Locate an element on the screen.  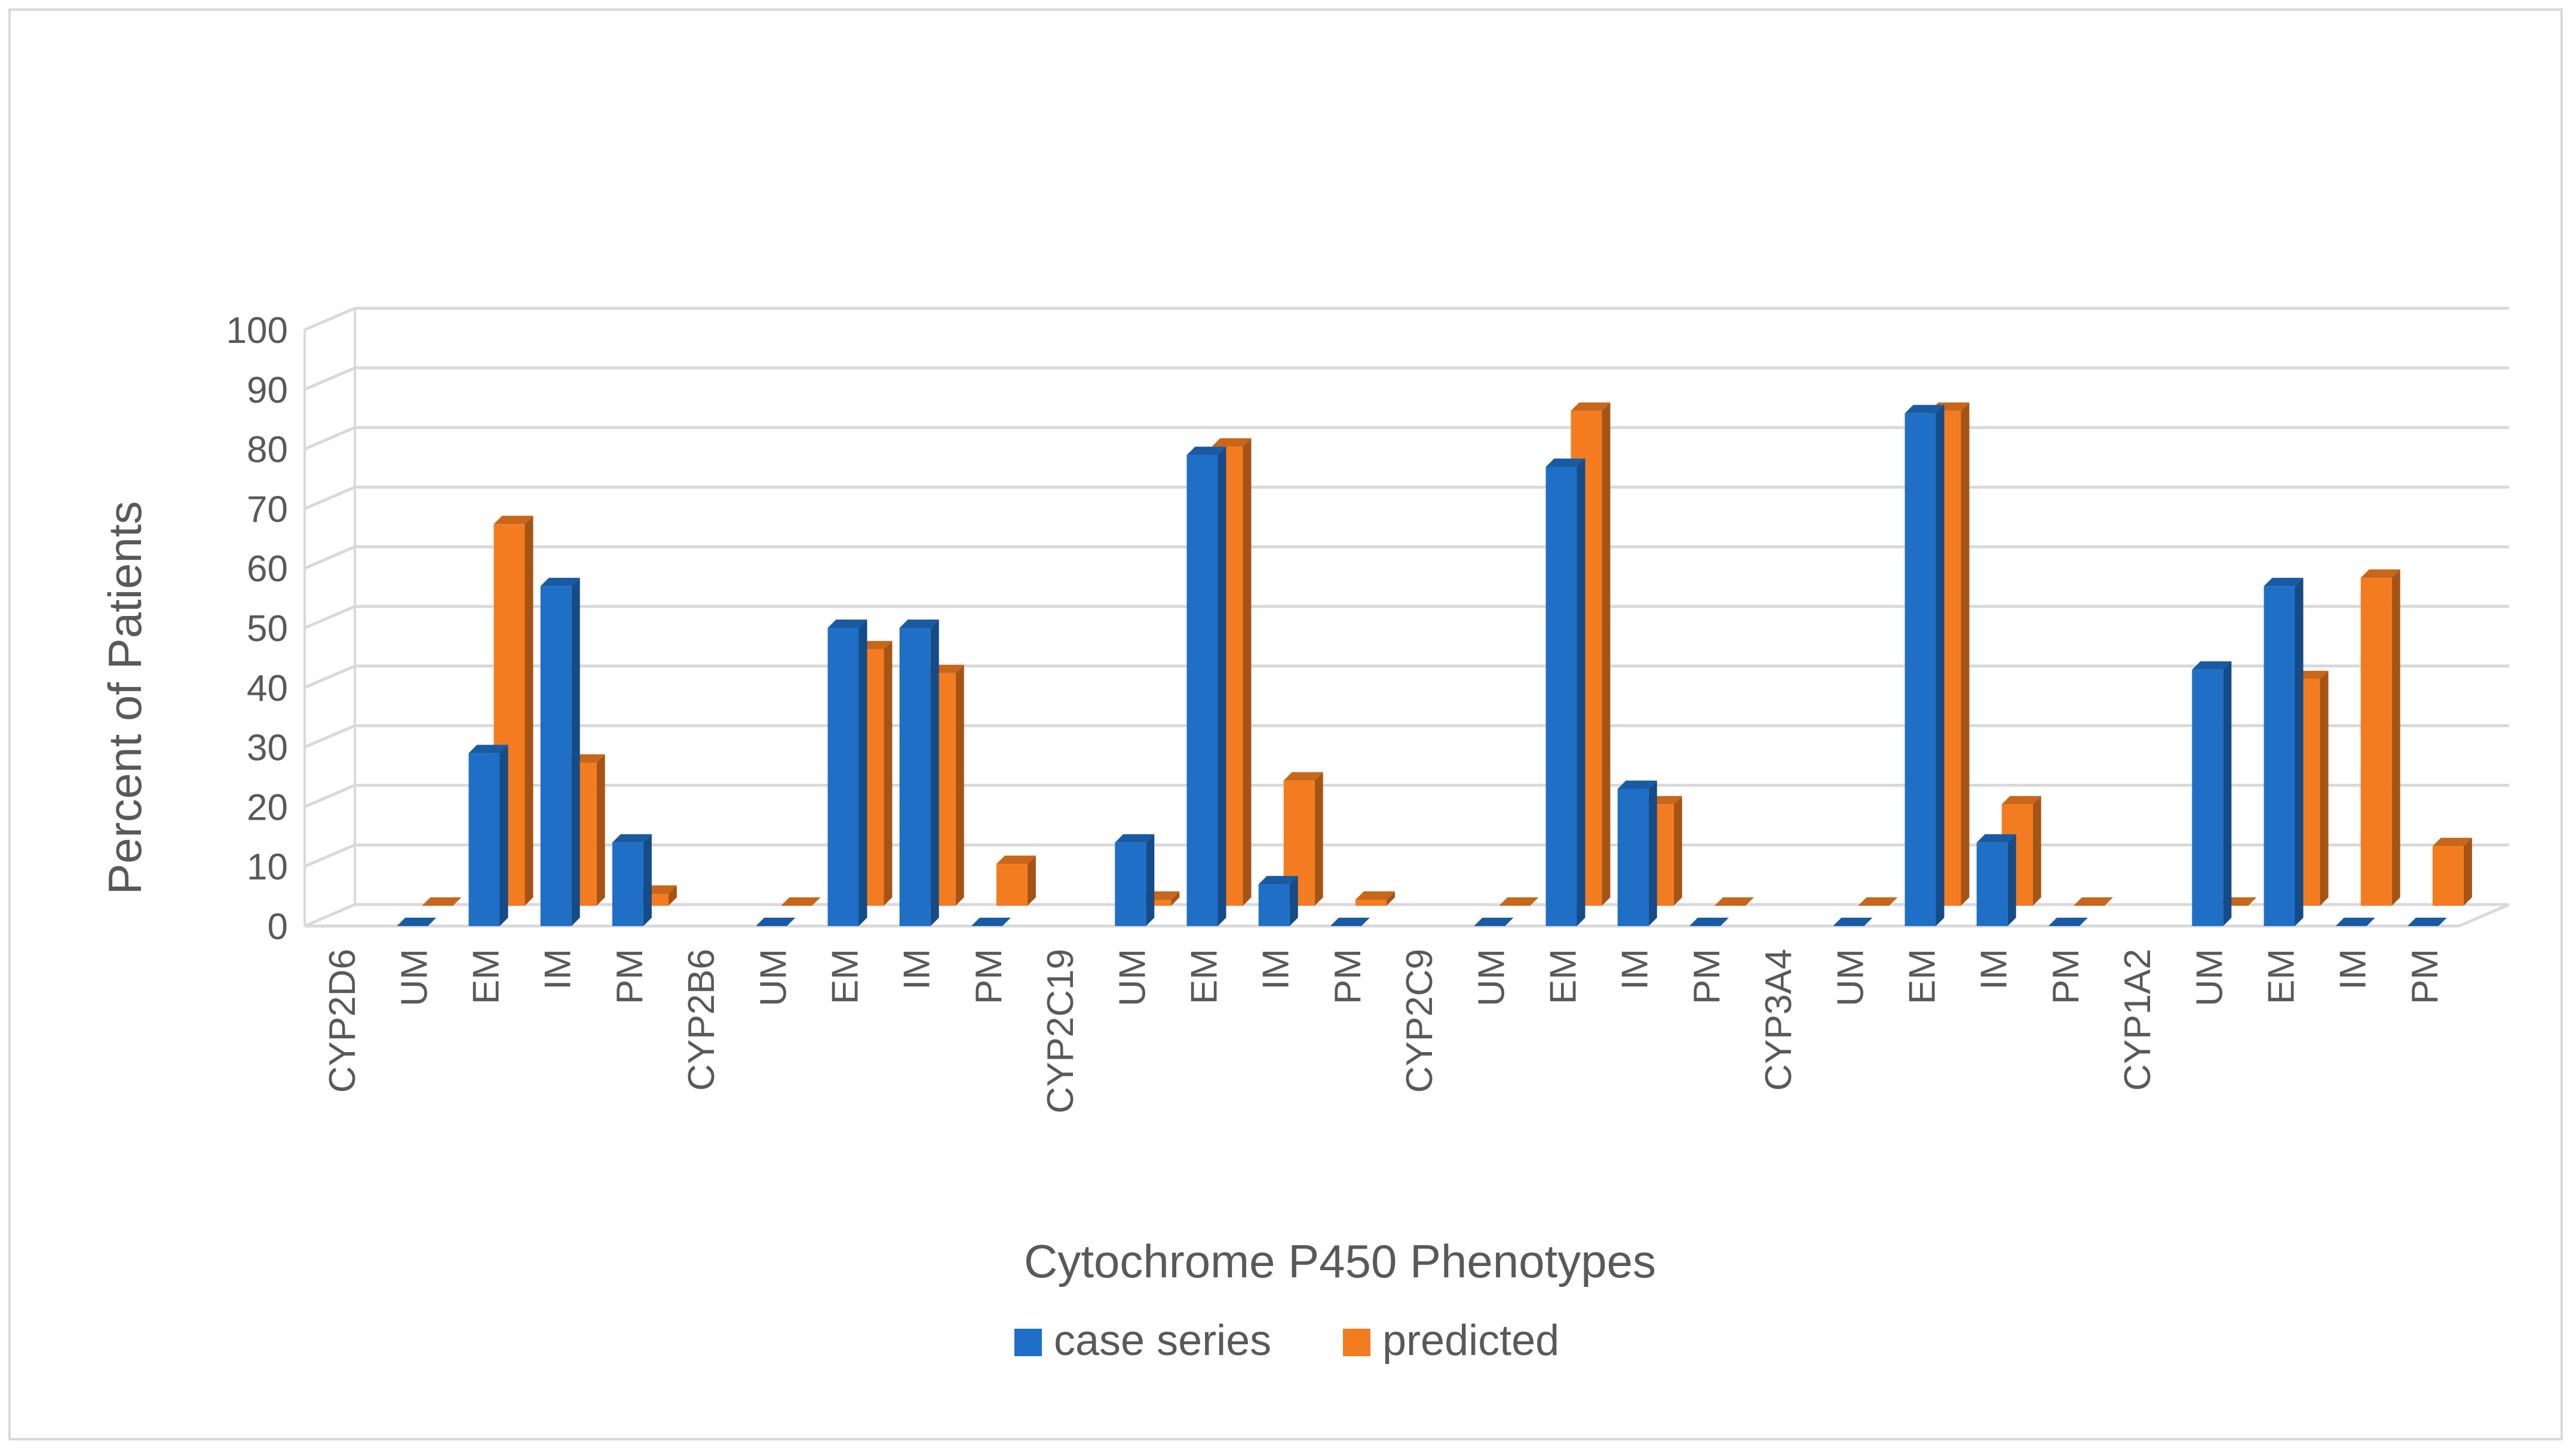
y-tick-label: 30 is located at coordinates (267, 749).